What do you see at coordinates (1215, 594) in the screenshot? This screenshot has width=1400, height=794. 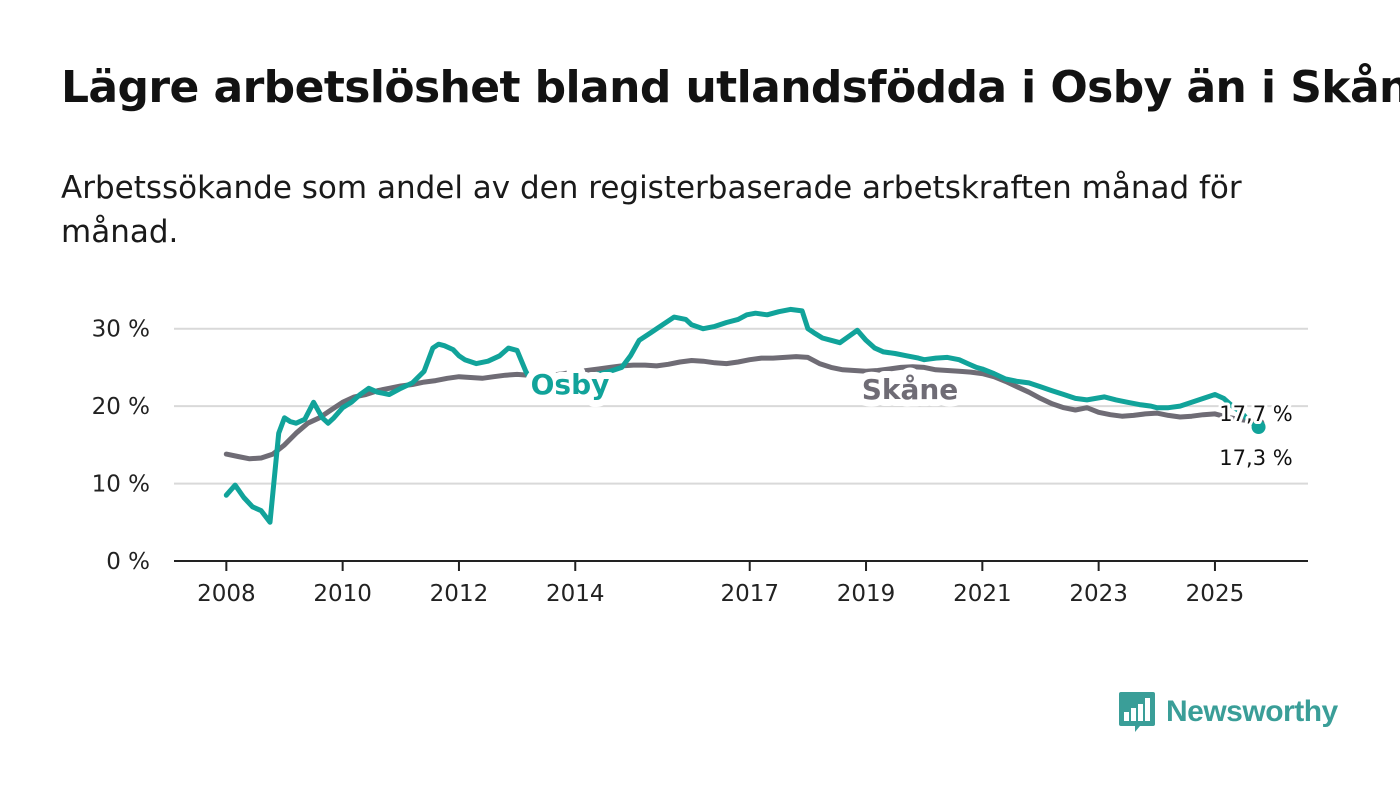 I see `x-tick-label: 2025` at bounding box center [1215, 594].